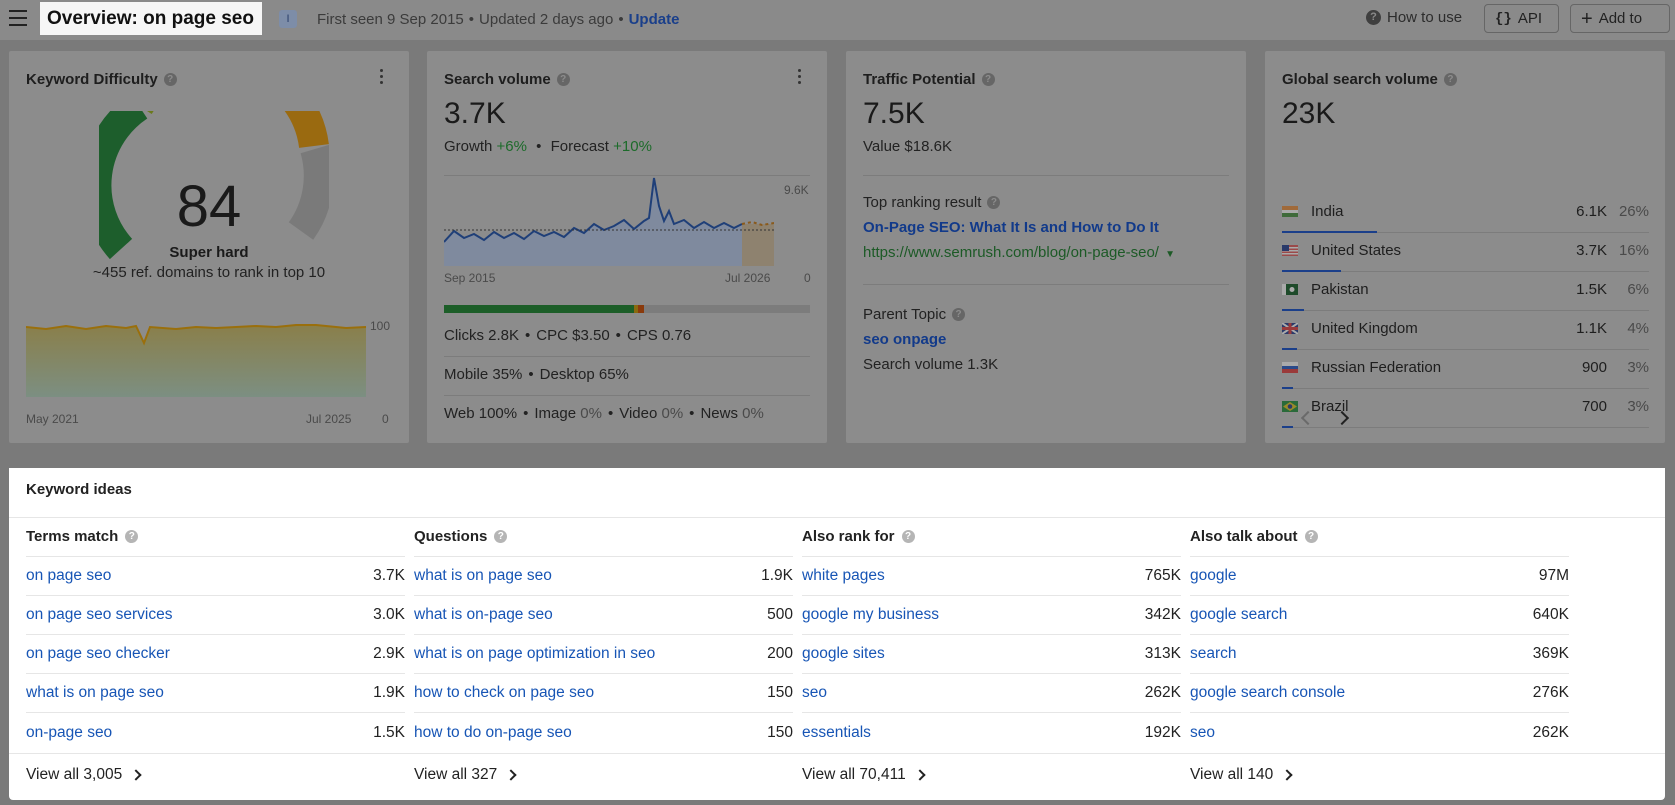  I want to click on keyword-volume: 369K, so click(1550, 653).